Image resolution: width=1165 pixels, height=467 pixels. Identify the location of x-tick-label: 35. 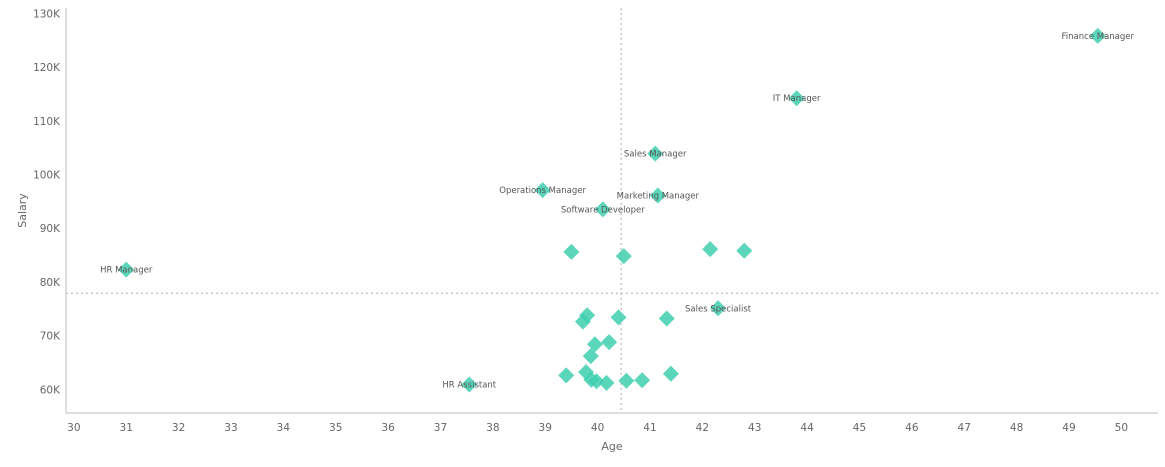
(335, 428).